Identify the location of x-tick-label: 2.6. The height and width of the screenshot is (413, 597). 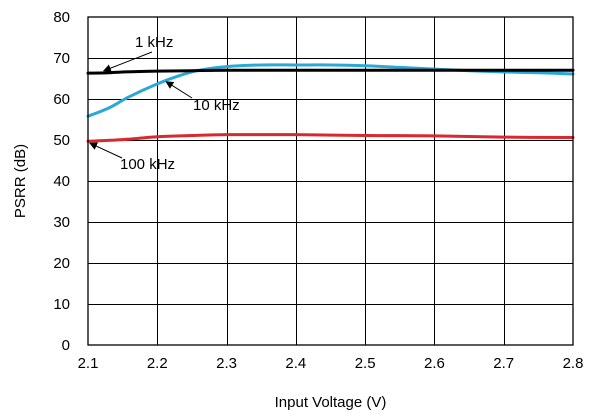
(434, 363).